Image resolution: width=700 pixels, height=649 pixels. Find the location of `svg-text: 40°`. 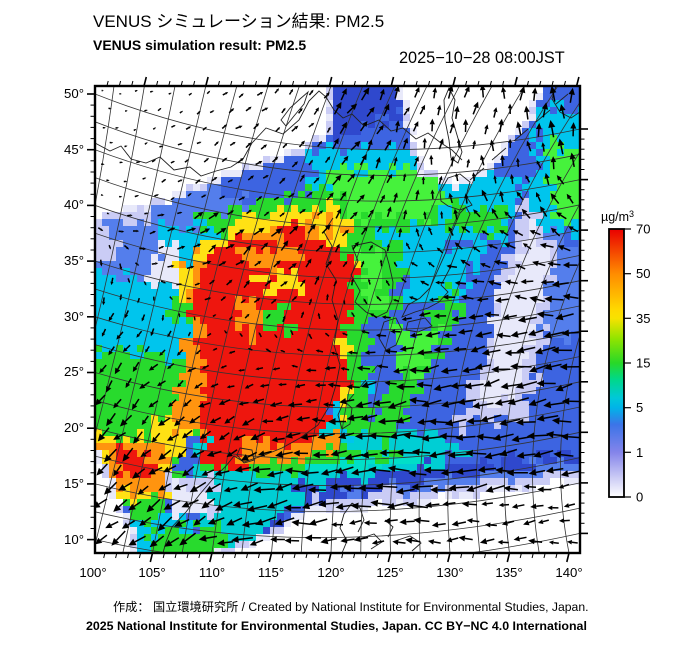

svg-text: 40° is located at coordinates (74, 204).